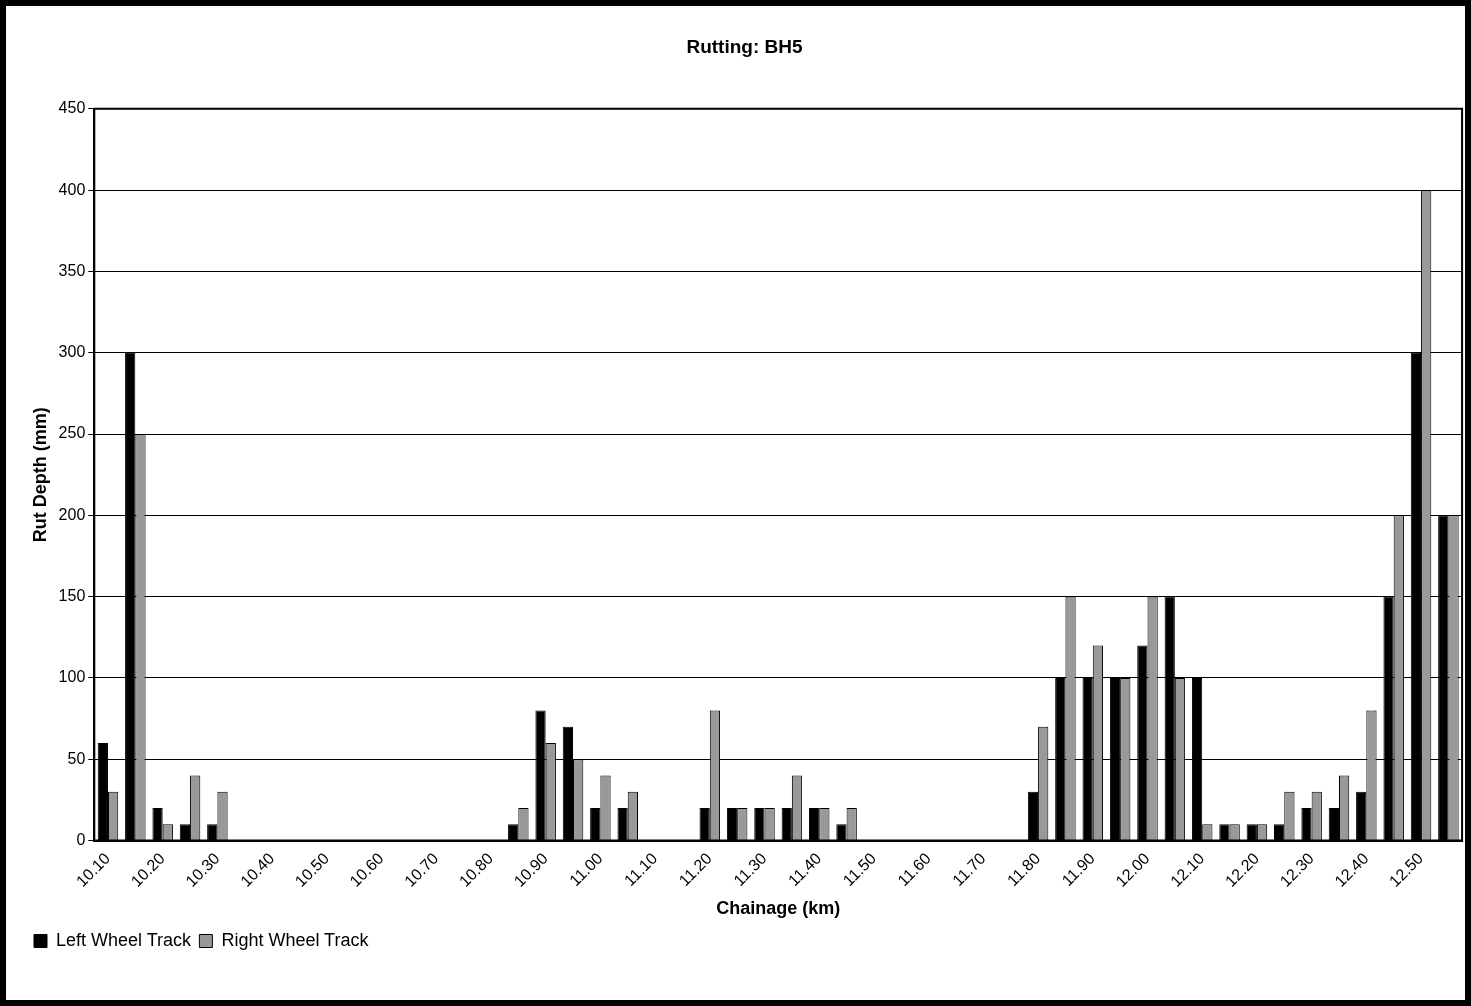  I want to click on legend-label: Right Wheel Track, so click(295, 939).